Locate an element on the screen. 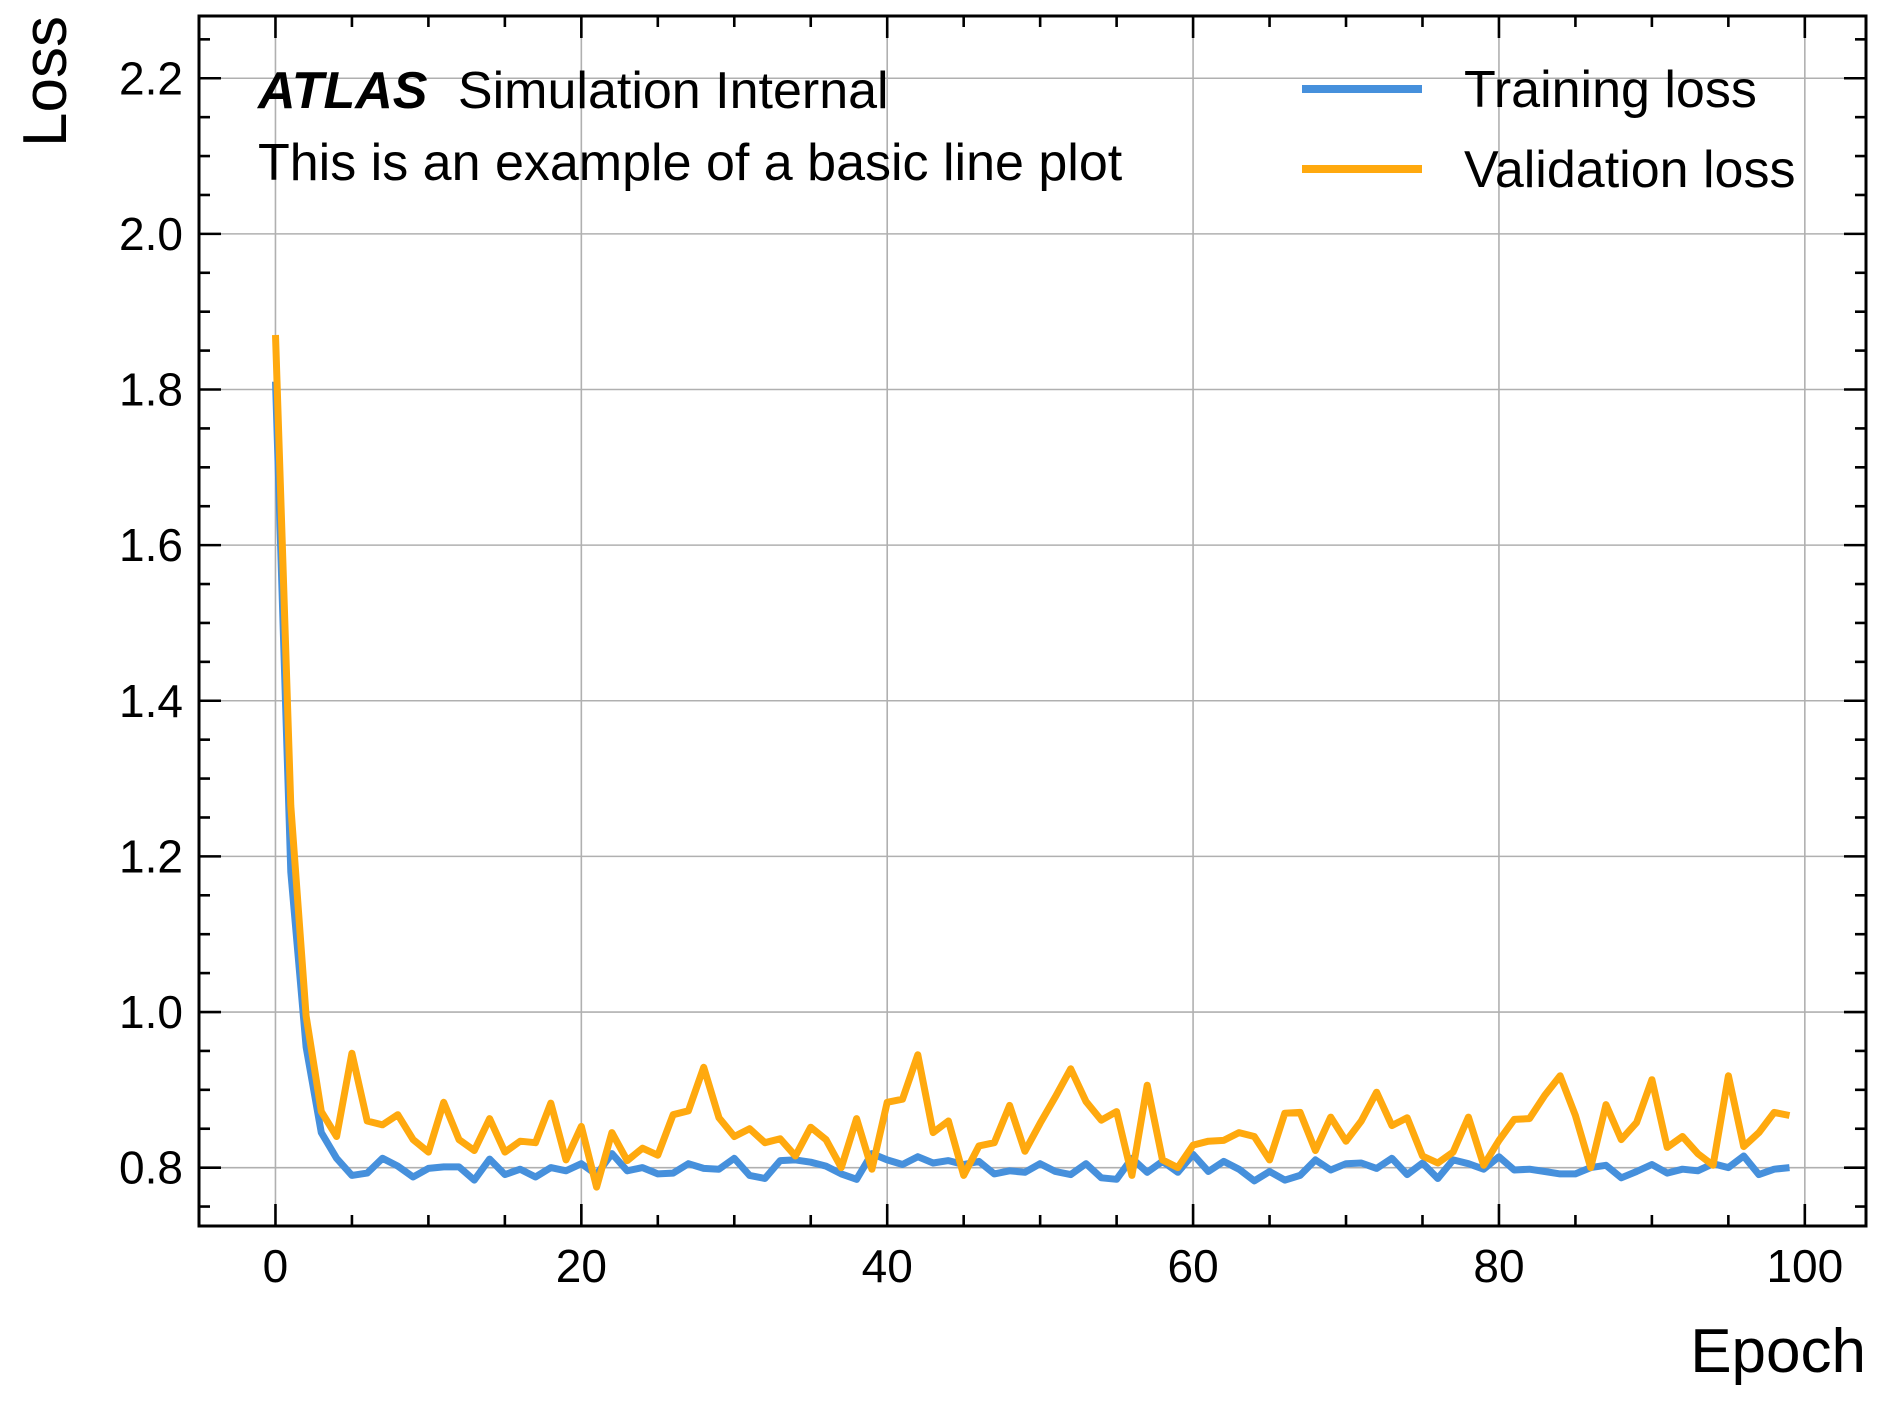 The image size is (1878, 1403). x-tick-label: 40 is located at coordinates (887, 1266).